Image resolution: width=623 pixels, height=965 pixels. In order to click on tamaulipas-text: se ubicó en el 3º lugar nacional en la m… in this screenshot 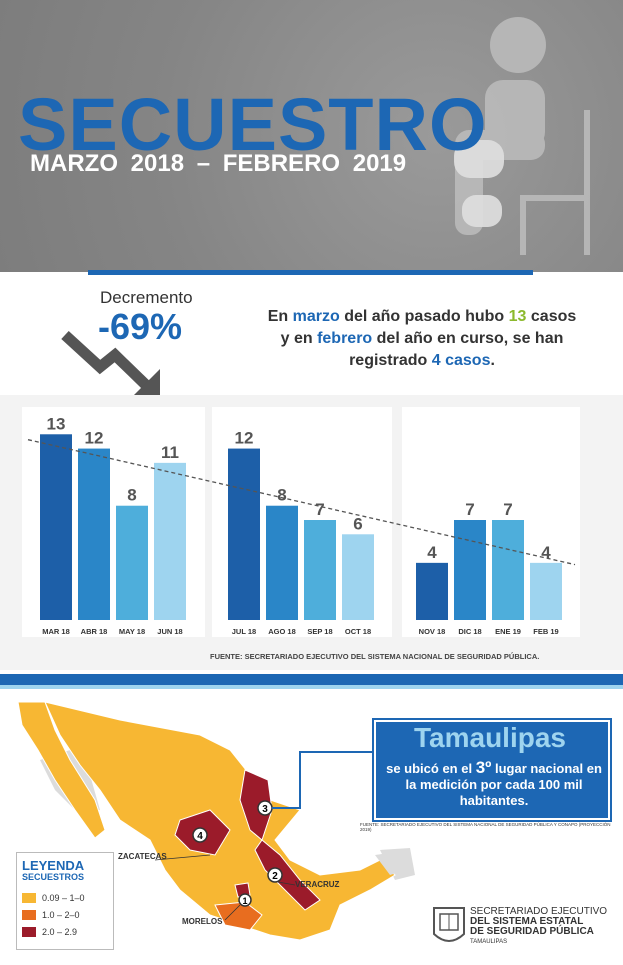, I will do `click(494, 783)`.